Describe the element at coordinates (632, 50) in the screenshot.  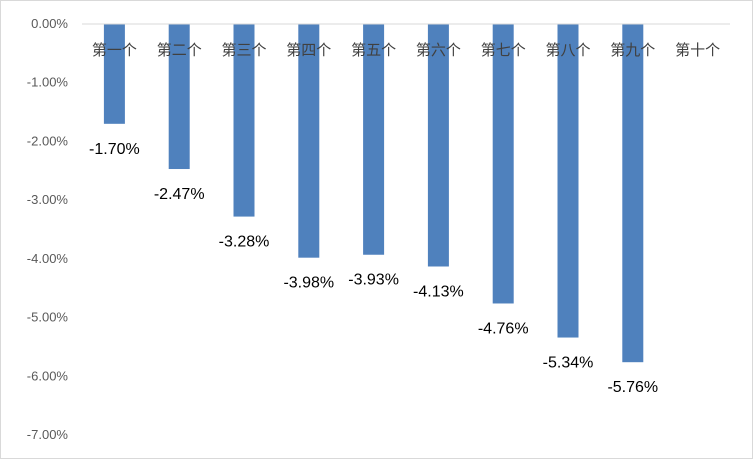
I see `category-label: 第九个` at that location.